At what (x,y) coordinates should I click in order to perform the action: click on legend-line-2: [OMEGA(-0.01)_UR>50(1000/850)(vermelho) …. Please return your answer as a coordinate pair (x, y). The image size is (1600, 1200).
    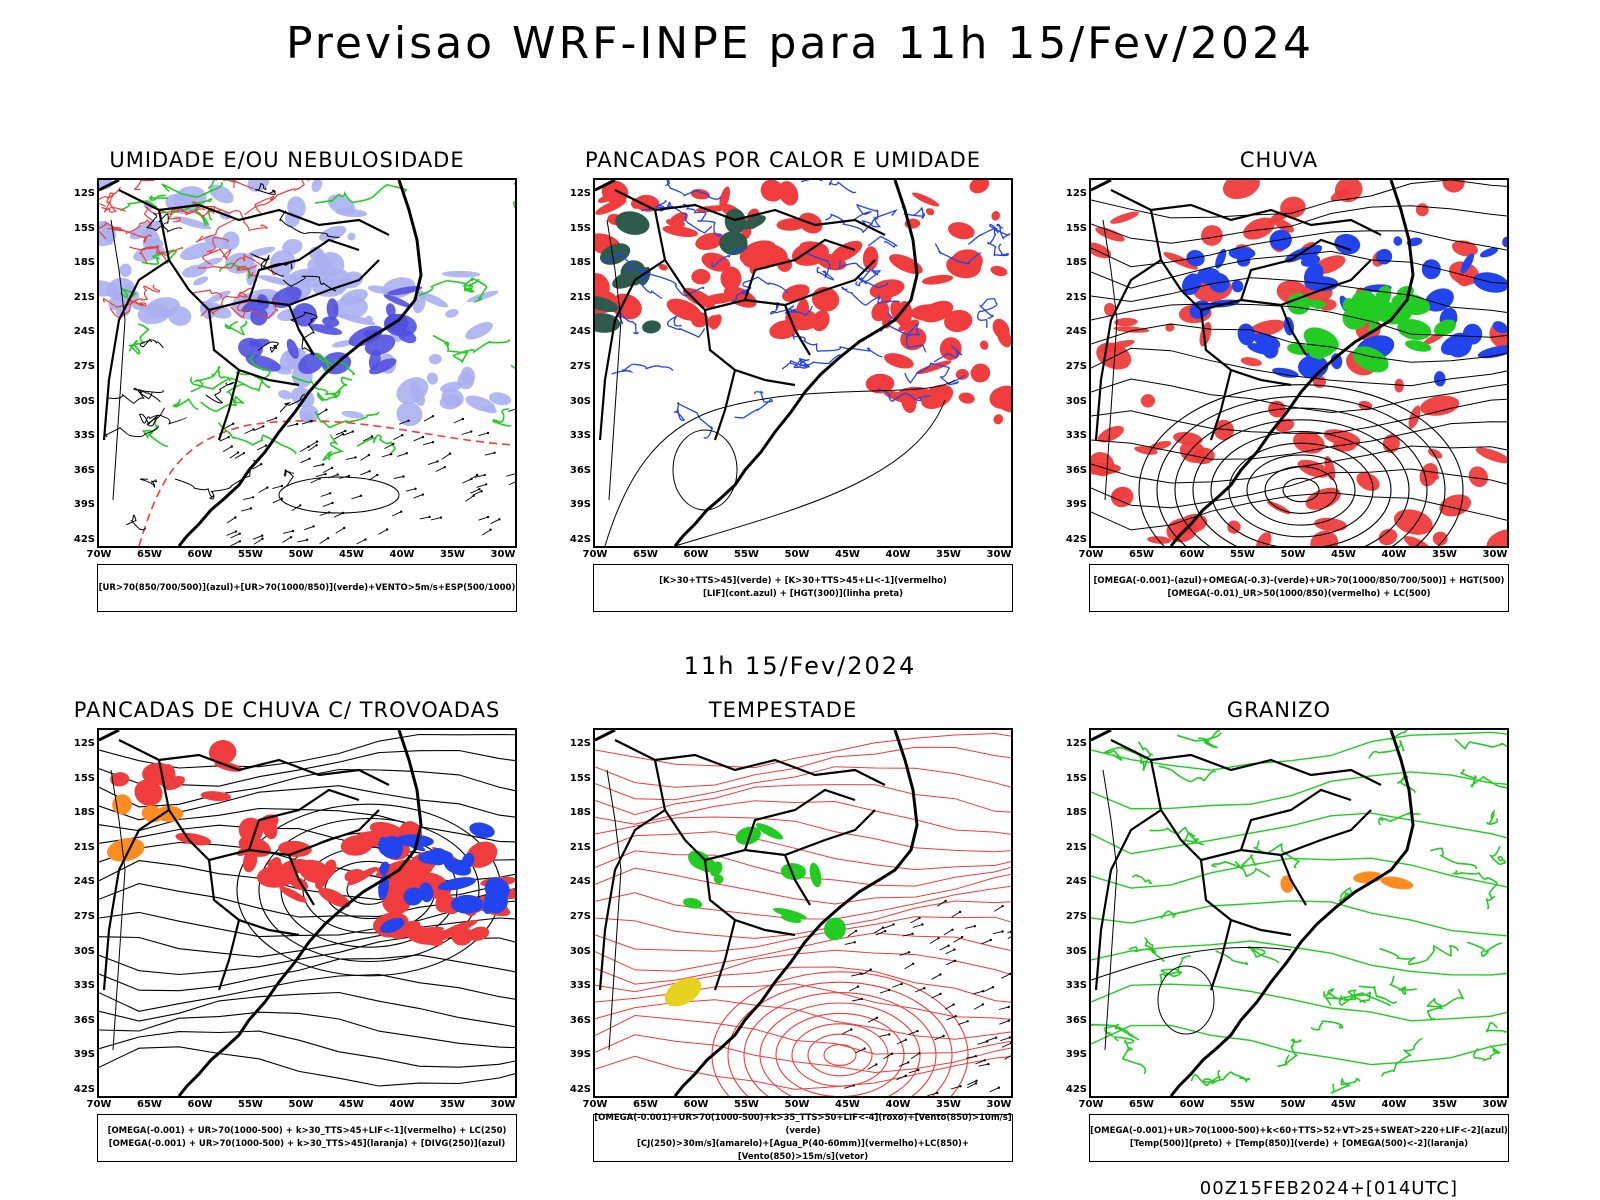
    Looking at the image, I should click on (1299, 594).